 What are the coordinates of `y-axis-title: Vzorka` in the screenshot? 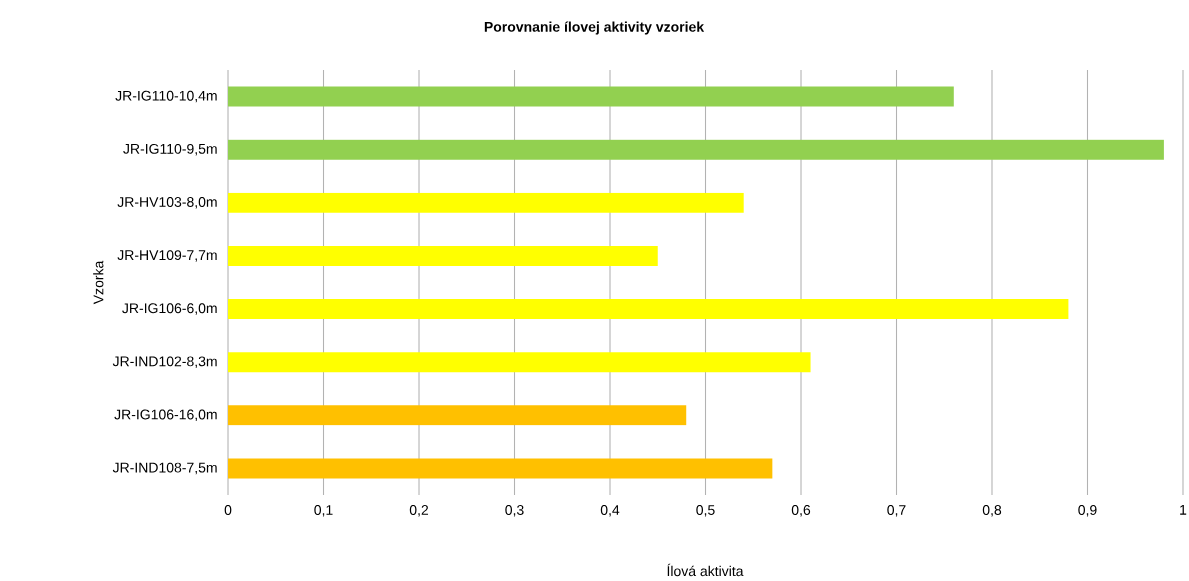 It's located at (98, 282).